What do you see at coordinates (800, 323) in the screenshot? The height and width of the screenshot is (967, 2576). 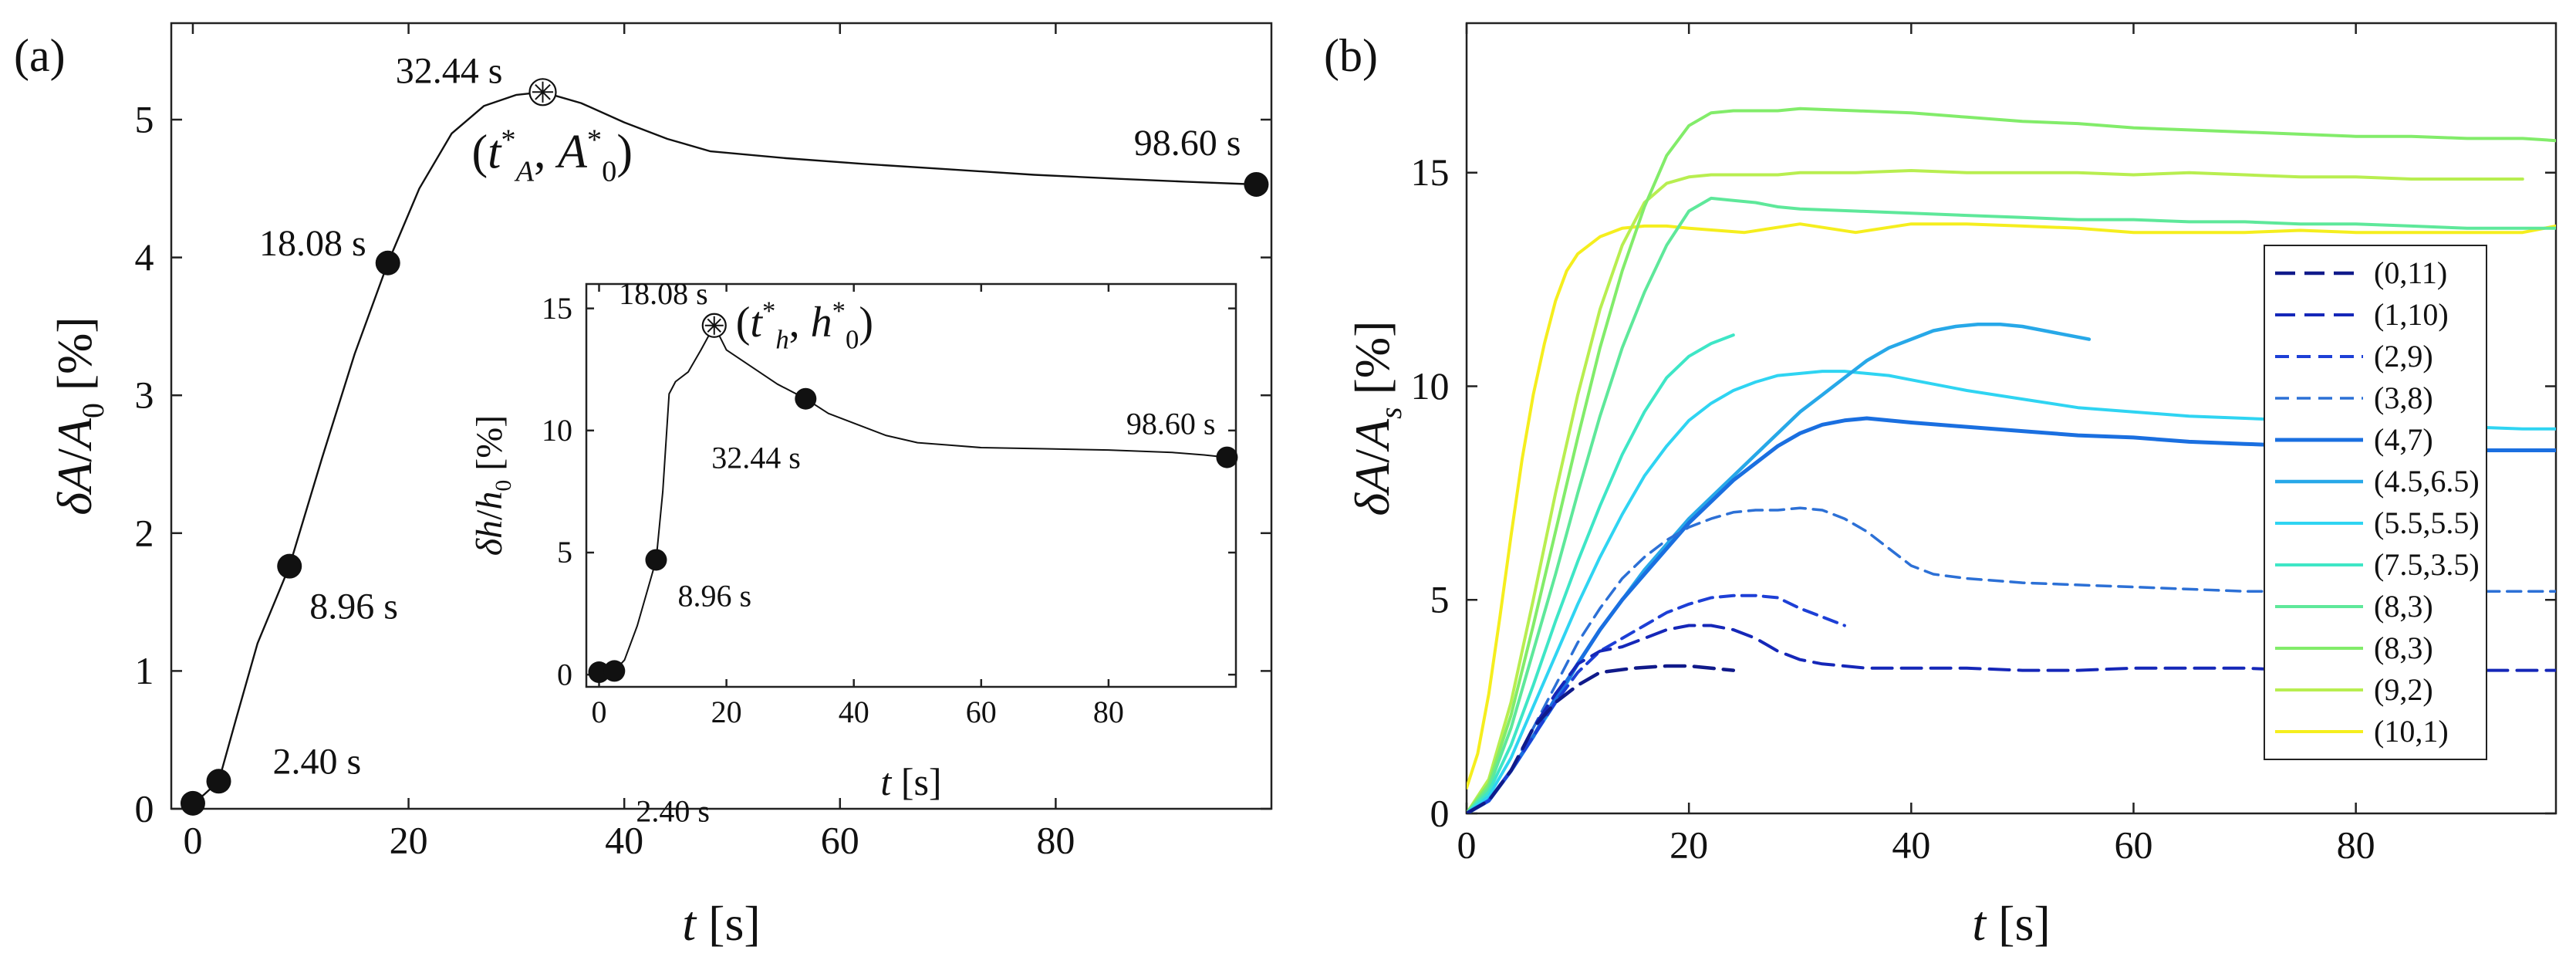 I see `math-label-part: ,` at bounding box center [800, 323].